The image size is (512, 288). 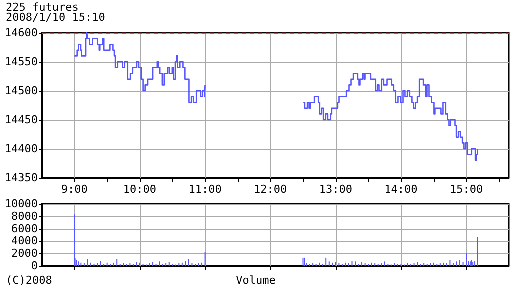 I want to click on y-tick-label: 0, so click(x=34, y=266).